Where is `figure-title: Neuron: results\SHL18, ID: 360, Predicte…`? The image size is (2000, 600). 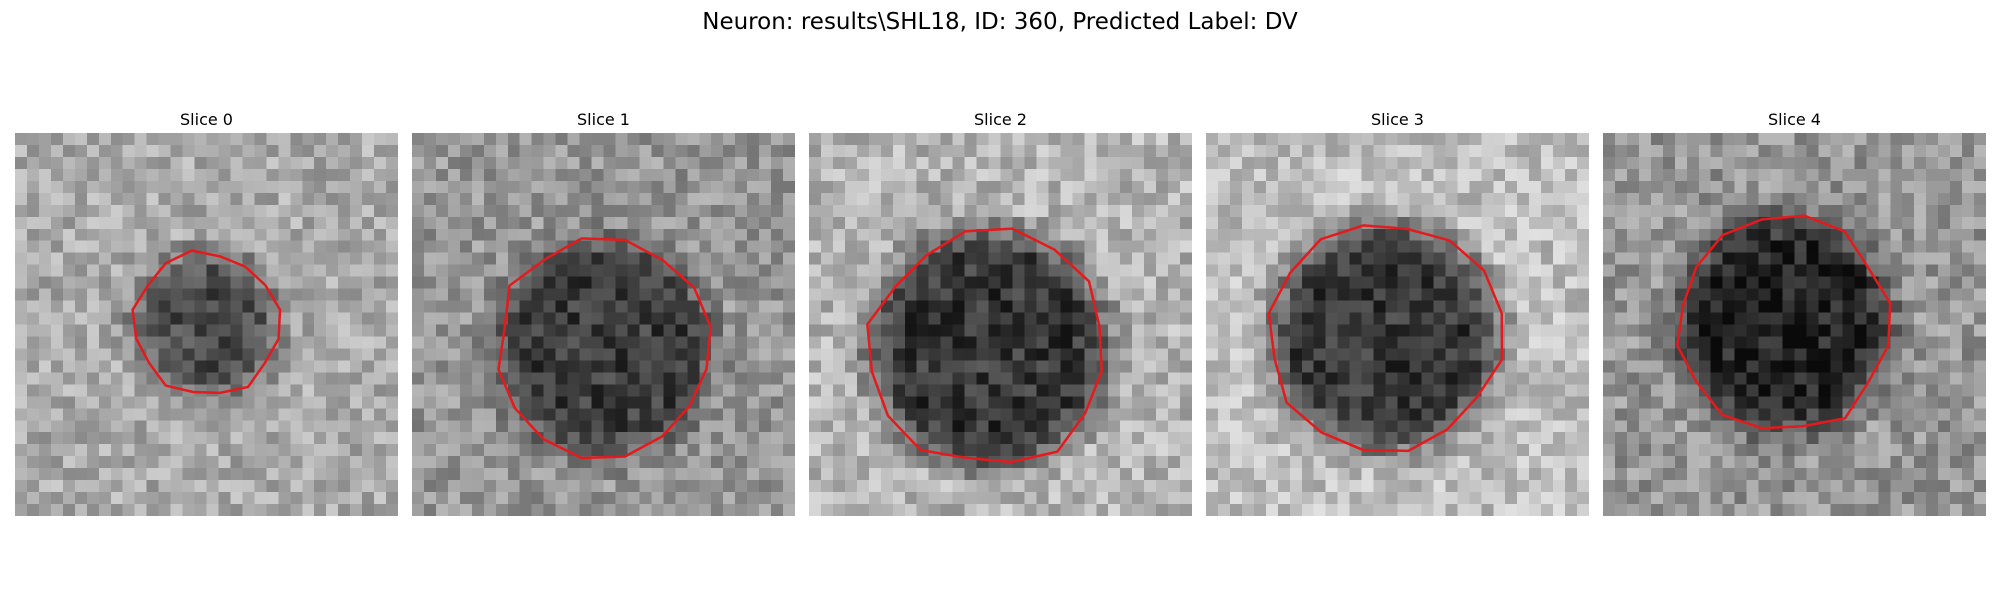 figure-title: Neuron: results\SHL18, ID: 360, Predicte… is located at coordinates (1000, 22).